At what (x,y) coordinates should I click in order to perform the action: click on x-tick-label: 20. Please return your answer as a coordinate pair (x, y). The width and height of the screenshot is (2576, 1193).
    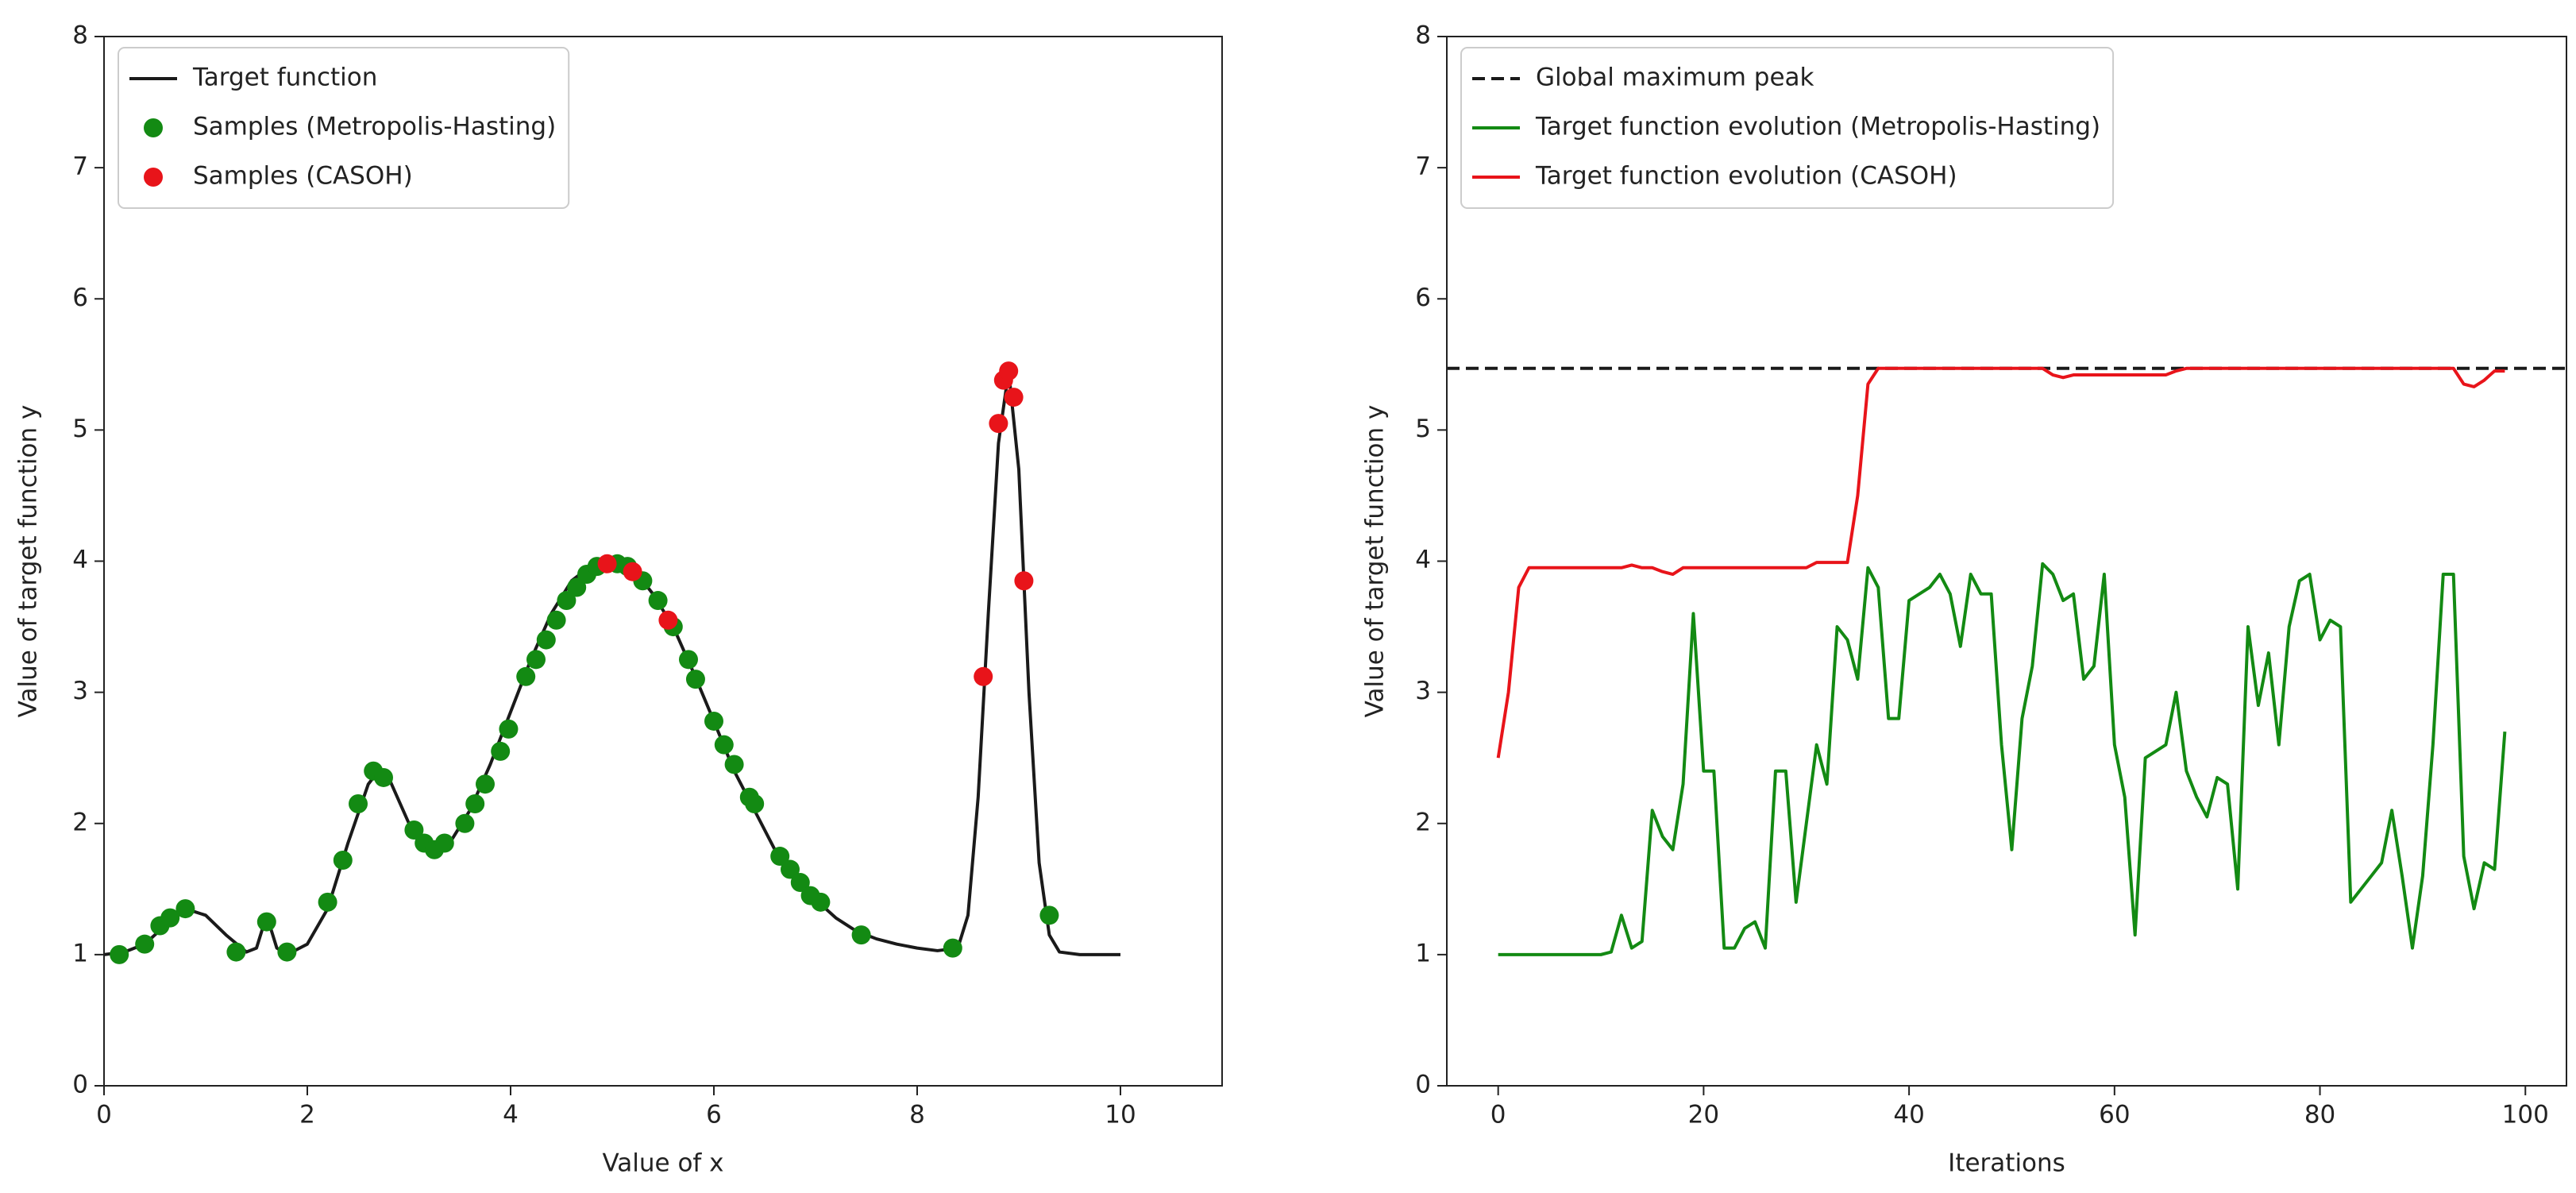
    Looking at the image, I should click on (1703, 1115).